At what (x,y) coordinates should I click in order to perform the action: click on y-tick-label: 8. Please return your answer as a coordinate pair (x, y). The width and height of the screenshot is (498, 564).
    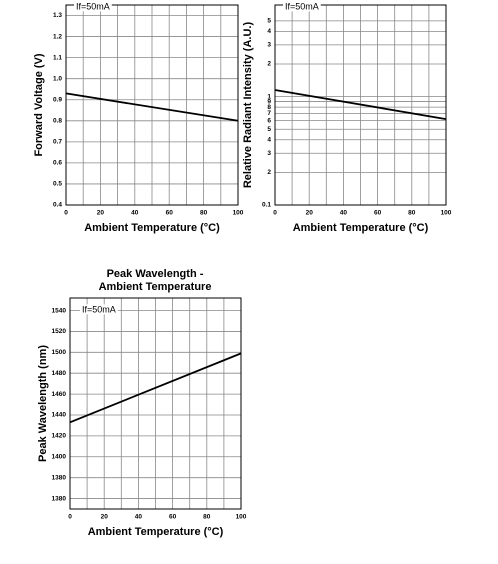
    Looking at the image, I should click on (269, 107).